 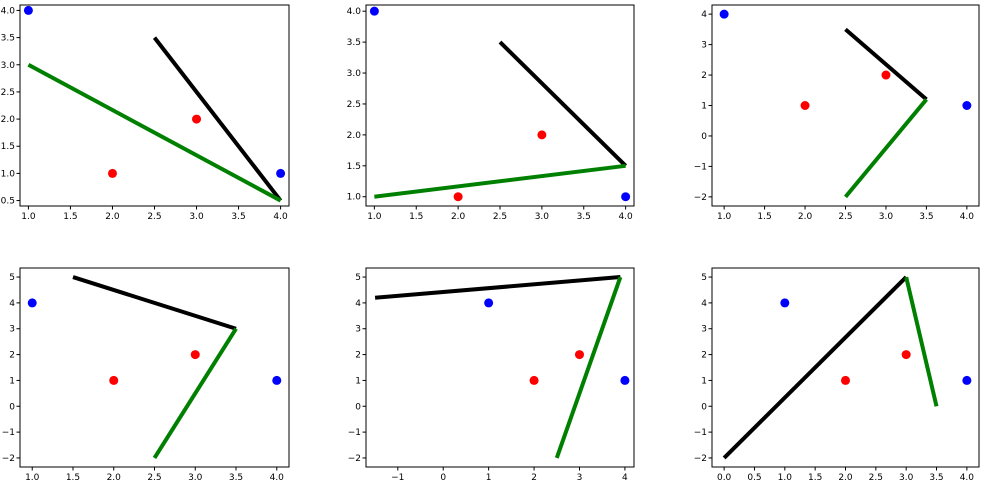 I want to click on x-tick-label: 0.0, so click(x=724, y=477).